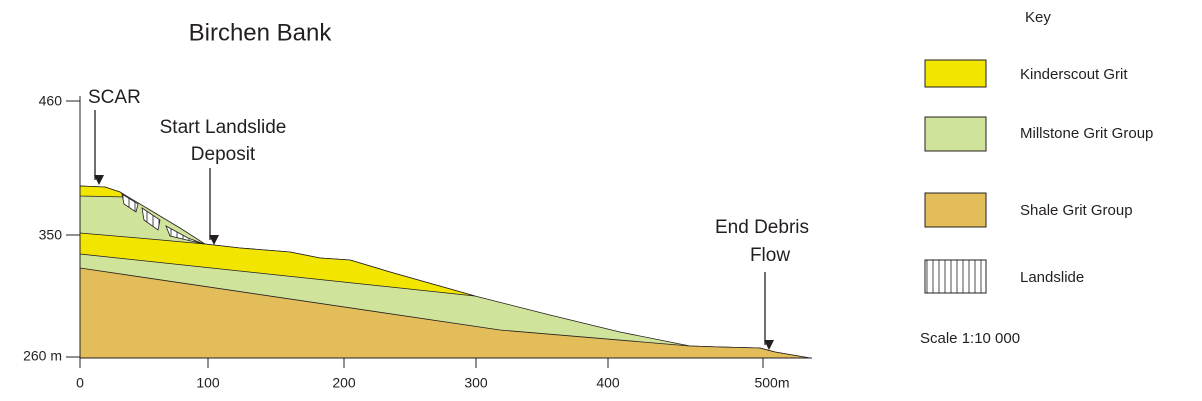  Describe the element at coordinates (1052, 277) in the screenshot. I see `key-label: Landslide` at that location.